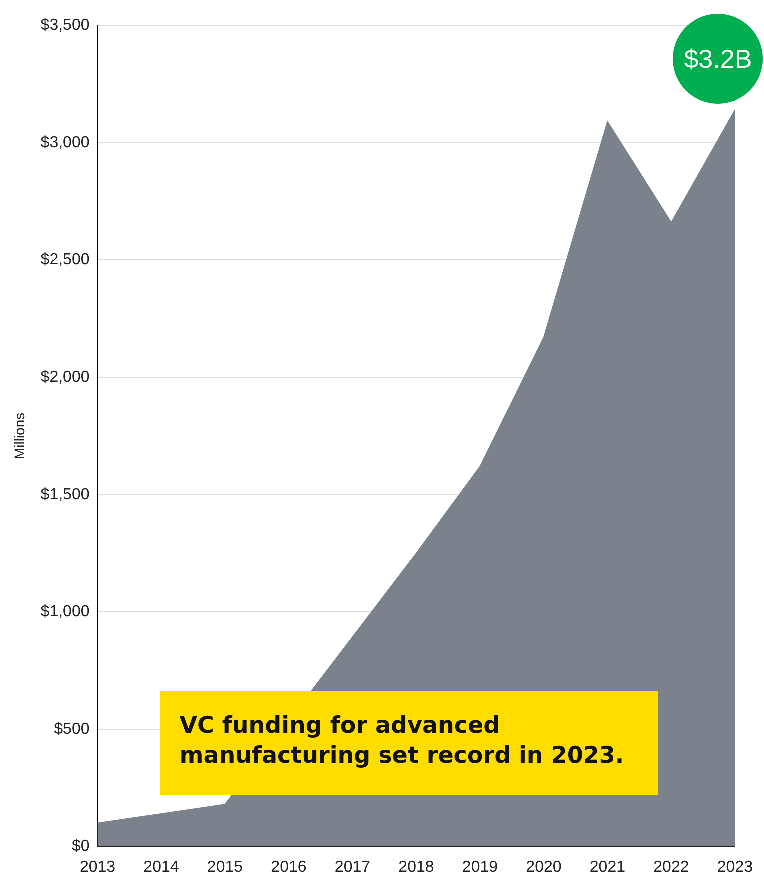  What do you see at coordinates (65, 495) in the screenshot?
I see `y-tick-label: $1,500` at bounding box center [65, 495].